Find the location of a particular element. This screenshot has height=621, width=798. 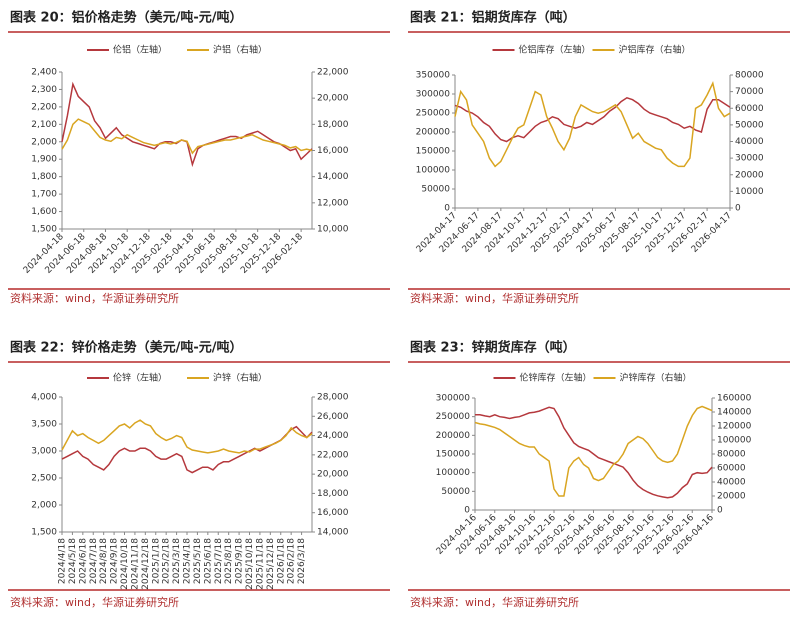

y-tick-label: 100000 is located at coordinates (433, 171).